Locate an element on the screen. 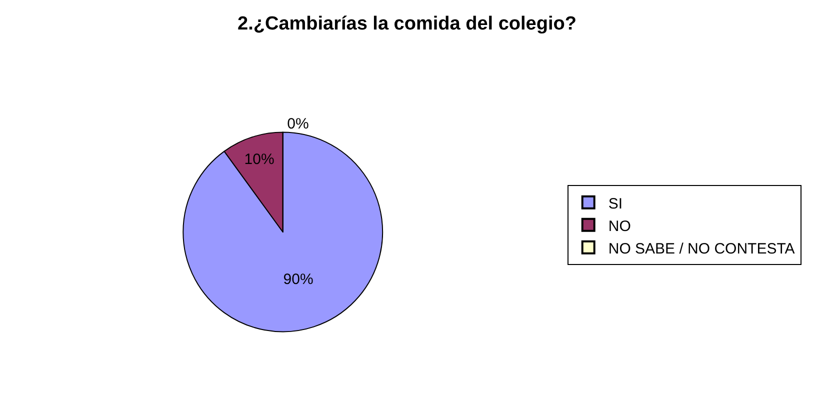 The image size is (814, 407). legend-label: NO SABE / NO CONTESTA is located at coordinates (701, 249).